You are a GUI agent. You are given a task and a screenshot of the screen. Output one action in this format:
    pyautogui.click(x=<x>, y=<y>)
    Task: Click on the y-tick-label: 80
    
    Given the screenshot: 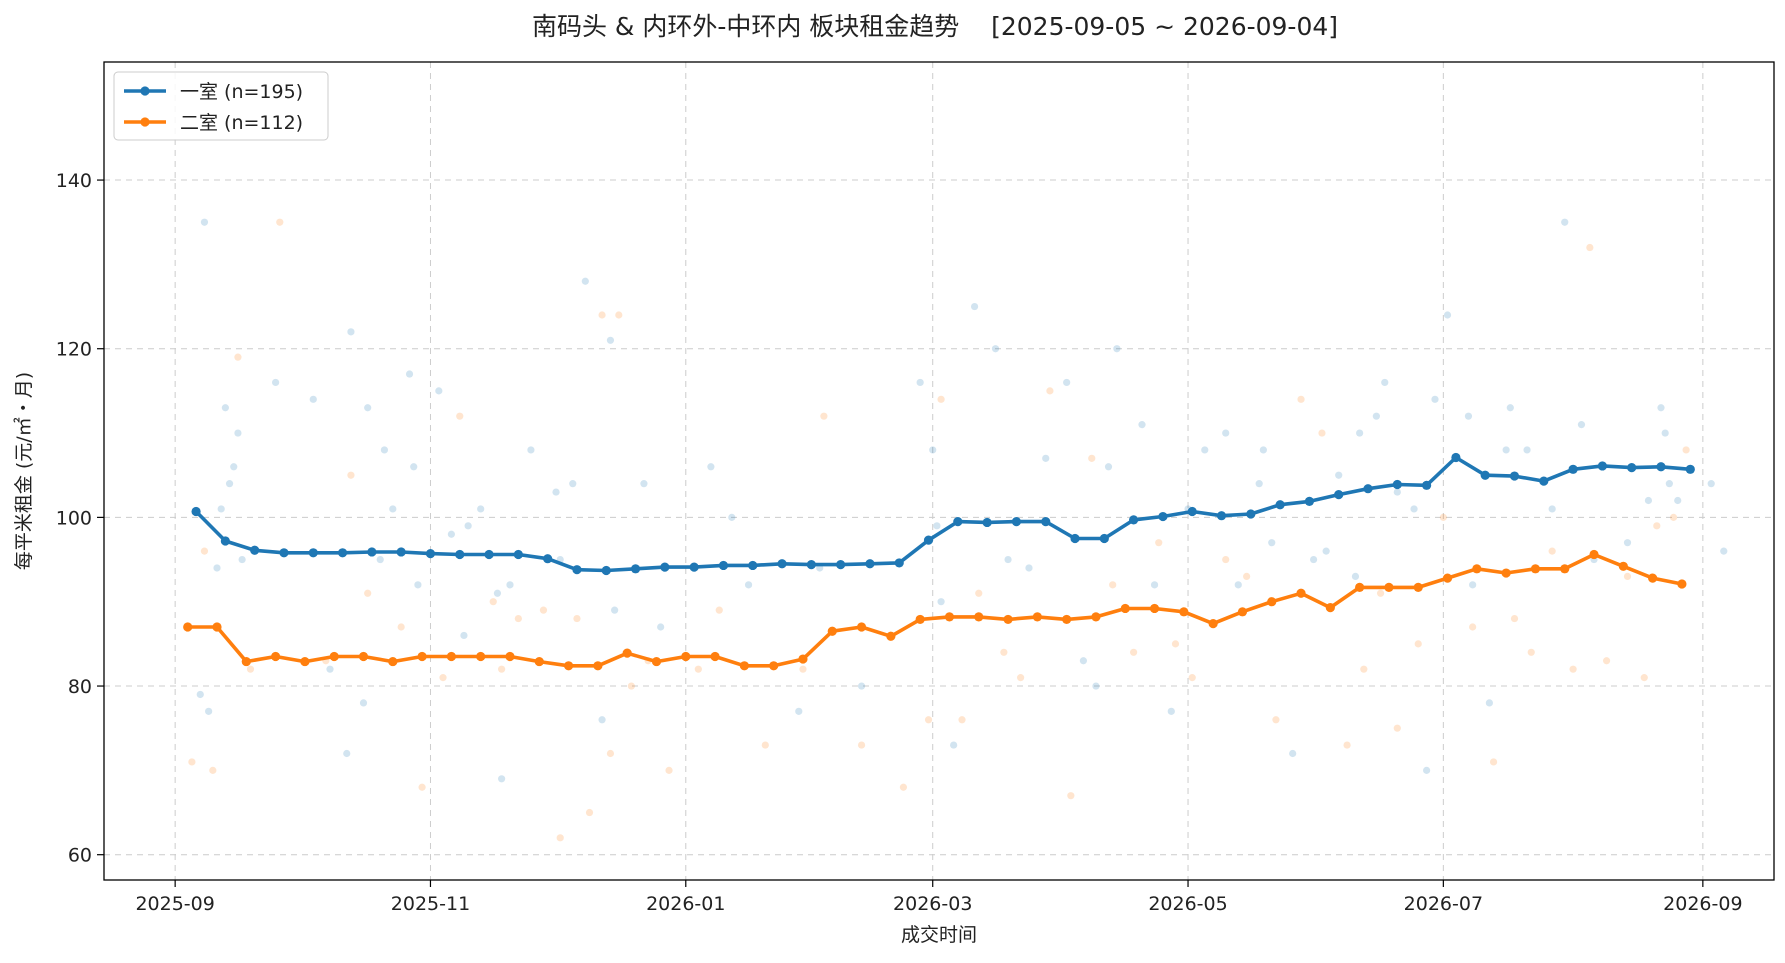 What is the action you would take?
    pyautogui.click(x=80, y=687)
    